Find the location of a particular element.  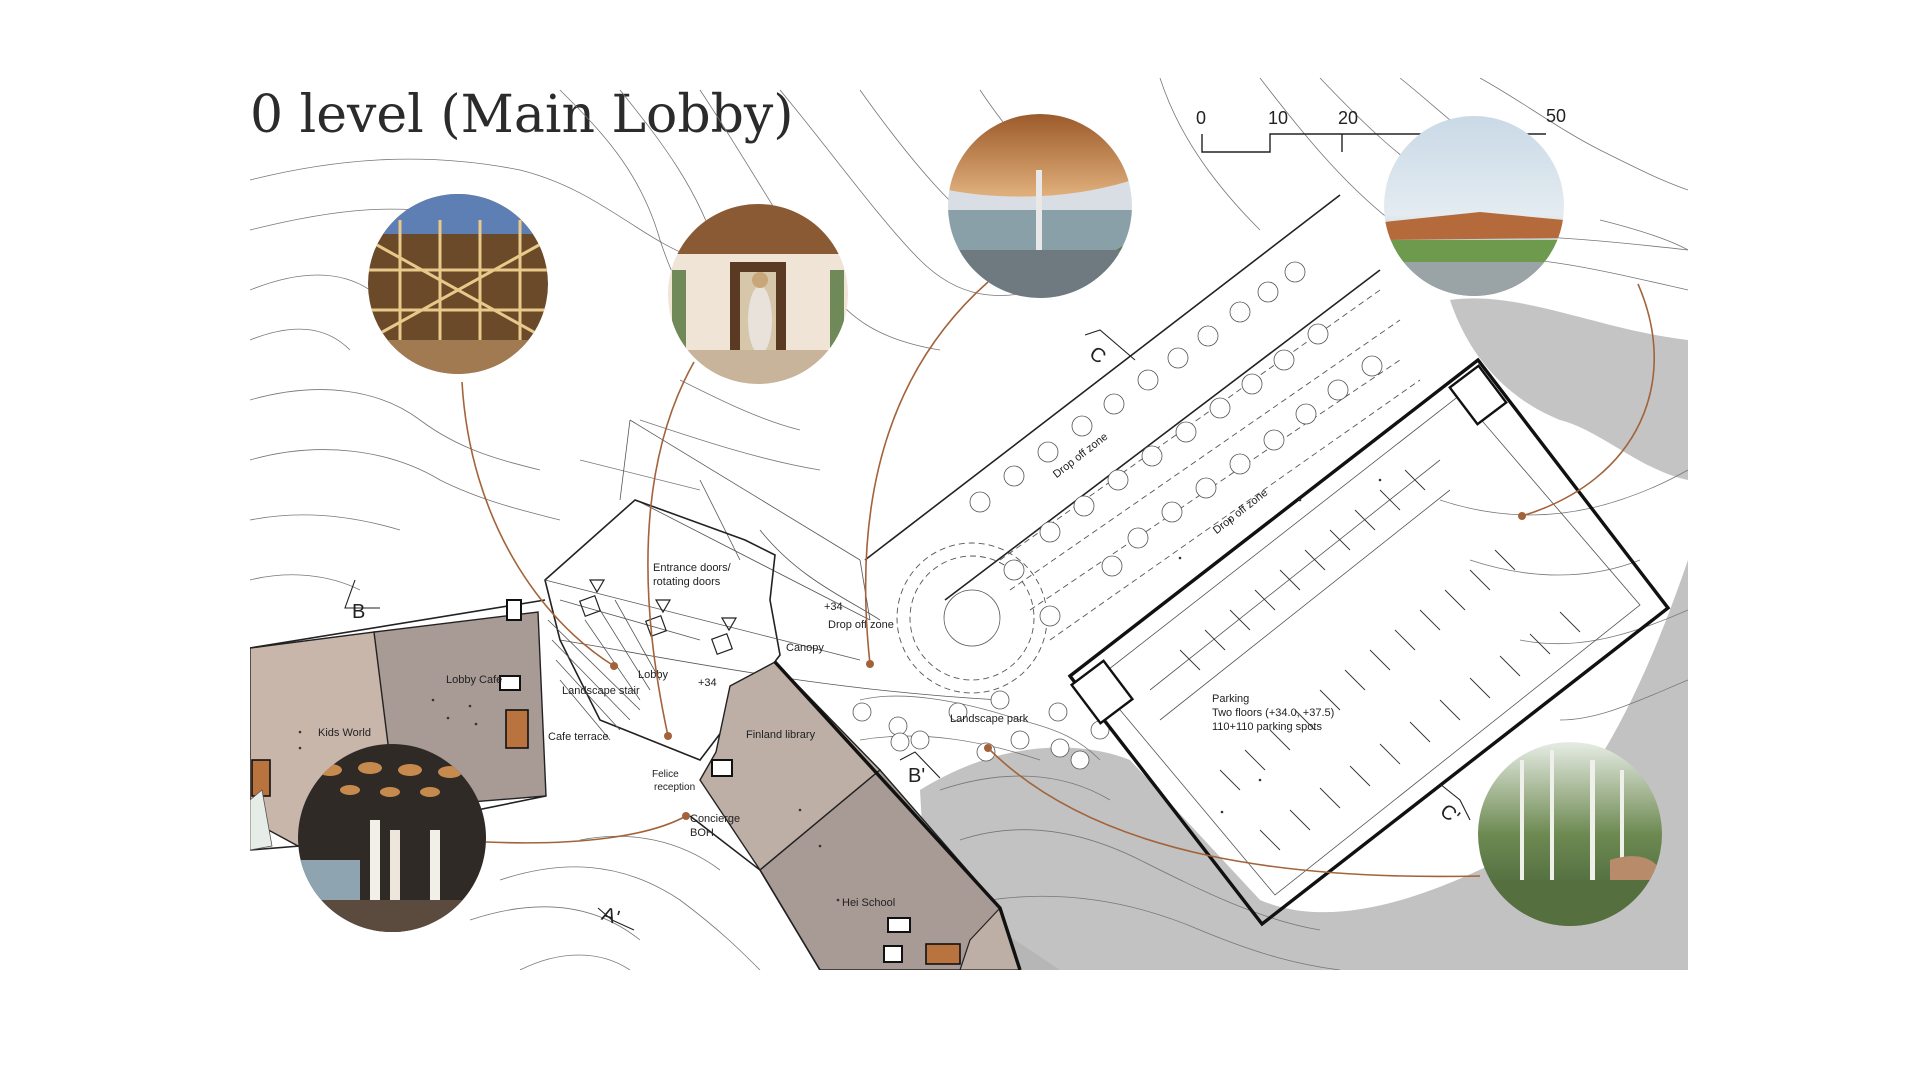

scale-tick-10: 10 is located at coordinates (1278, 118).